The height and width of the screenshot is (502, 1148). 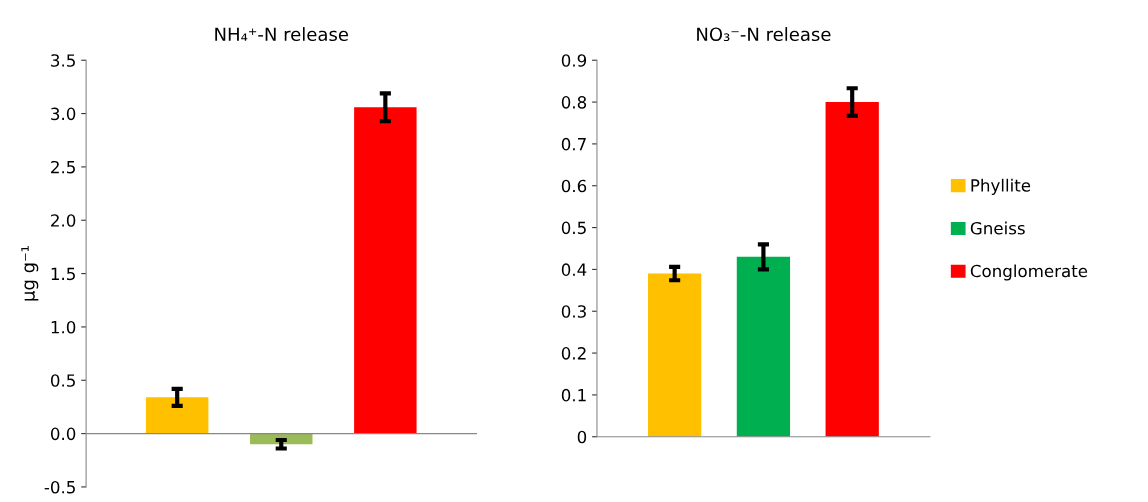 I want to click on y-tick-label: 2.5, so click(x=63, y=167).